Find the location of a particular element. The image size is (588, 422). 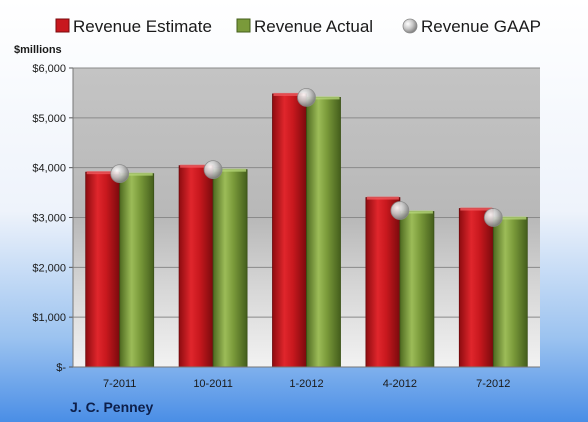

y-tick-label: $2,000 is located at coordinates (49, 268).